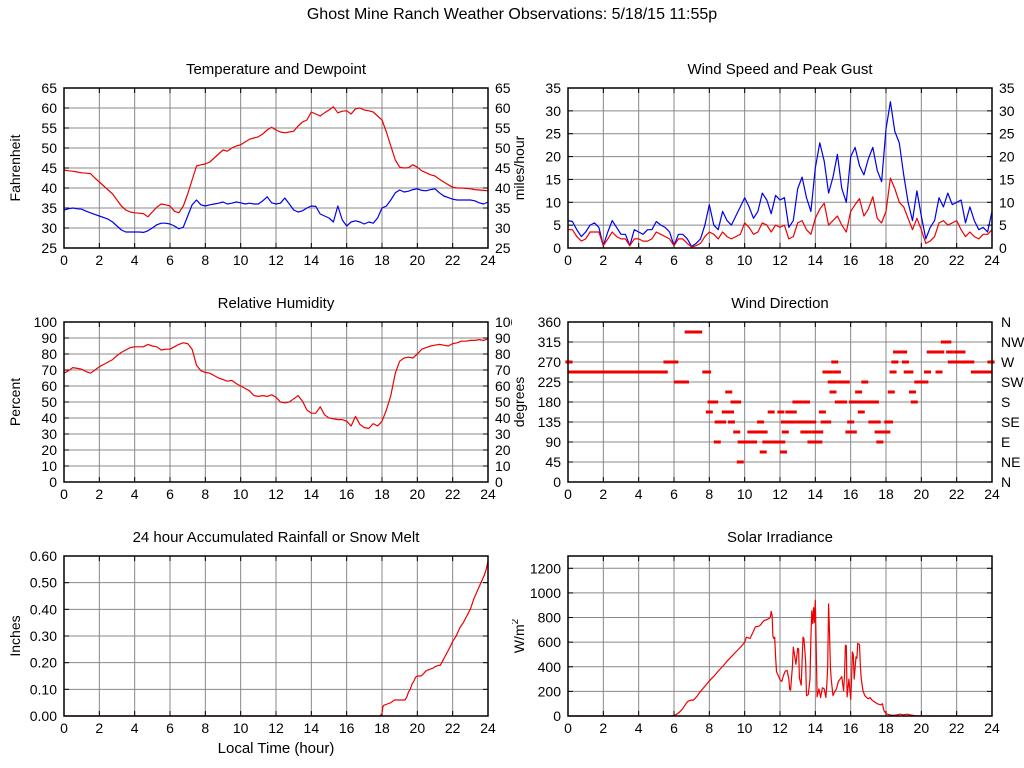  Describe the element at coordinates (46, 322) in the screenshot. I see `y-tick-label: 100` at that location.